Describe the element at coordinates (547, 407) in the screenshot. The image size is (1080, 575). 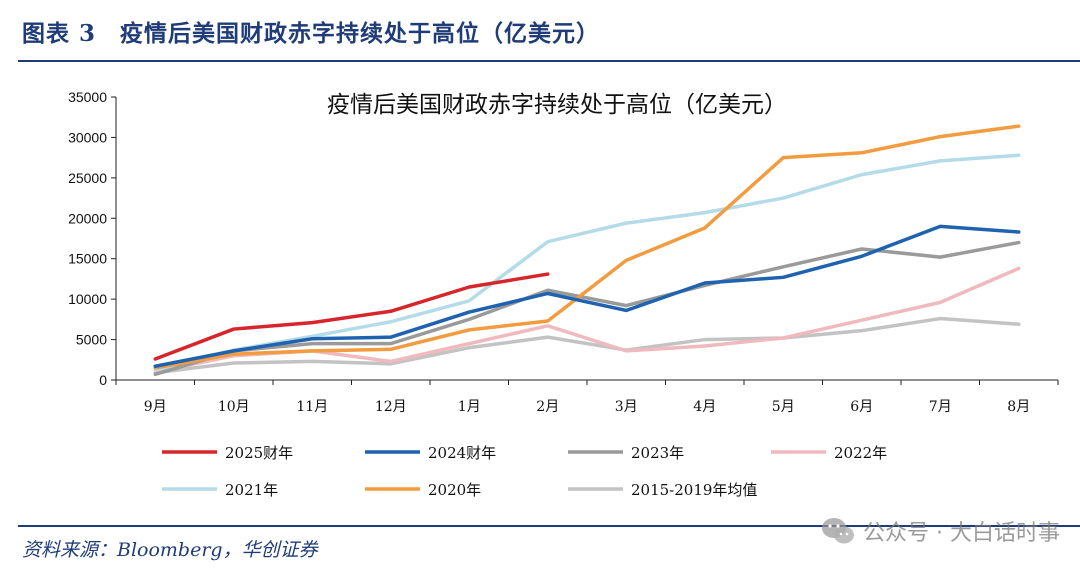
I see `x-tick-label: 2月` at that location.